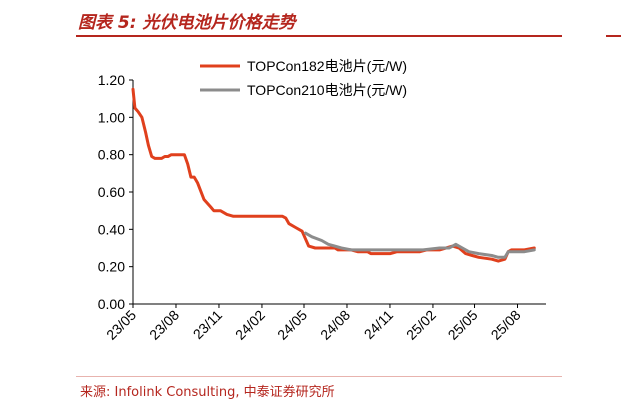 Image resolution: width=621 pixels, height=409 pixels. What do you see at coordinates (111, 80) in the screenshot?
I see `y-tick-label: 1.20` at bounding box center [111, 80].